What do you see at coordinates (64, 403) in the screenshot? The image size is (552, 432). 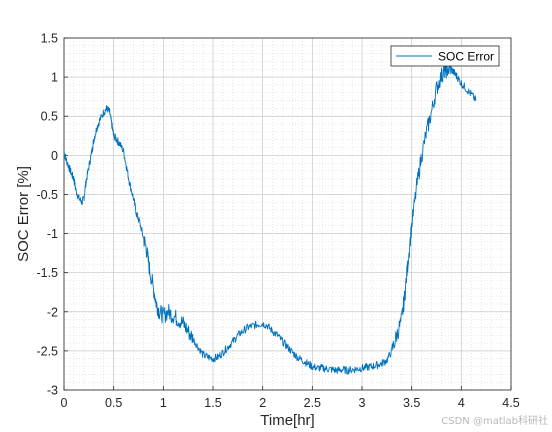 I see `x-tick-label: 0` at bounding box center [64, 403].